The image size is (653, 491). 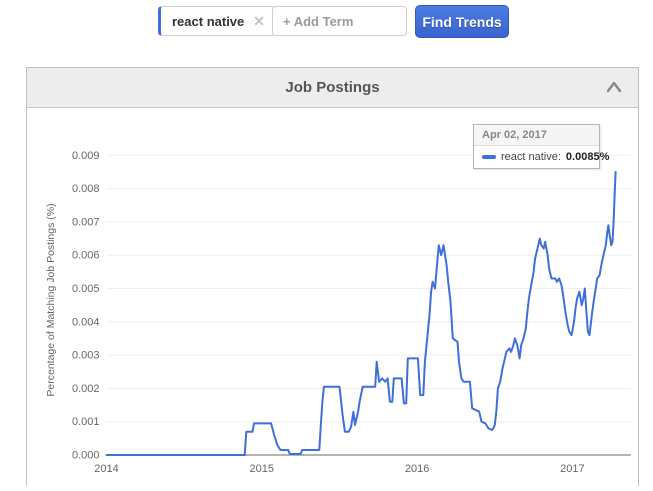 I want to click on panel-header: Job Postings, so click(x=332, y=88).